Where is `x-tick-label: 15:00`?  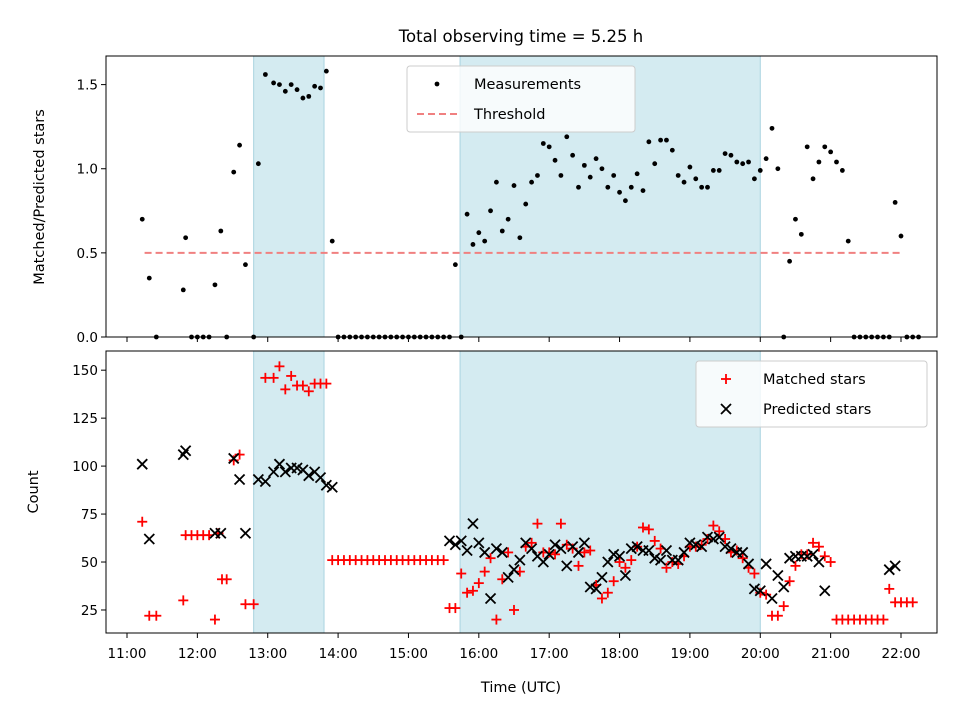 x-tick-label: 15:00 is located at coordinates (408, 654).